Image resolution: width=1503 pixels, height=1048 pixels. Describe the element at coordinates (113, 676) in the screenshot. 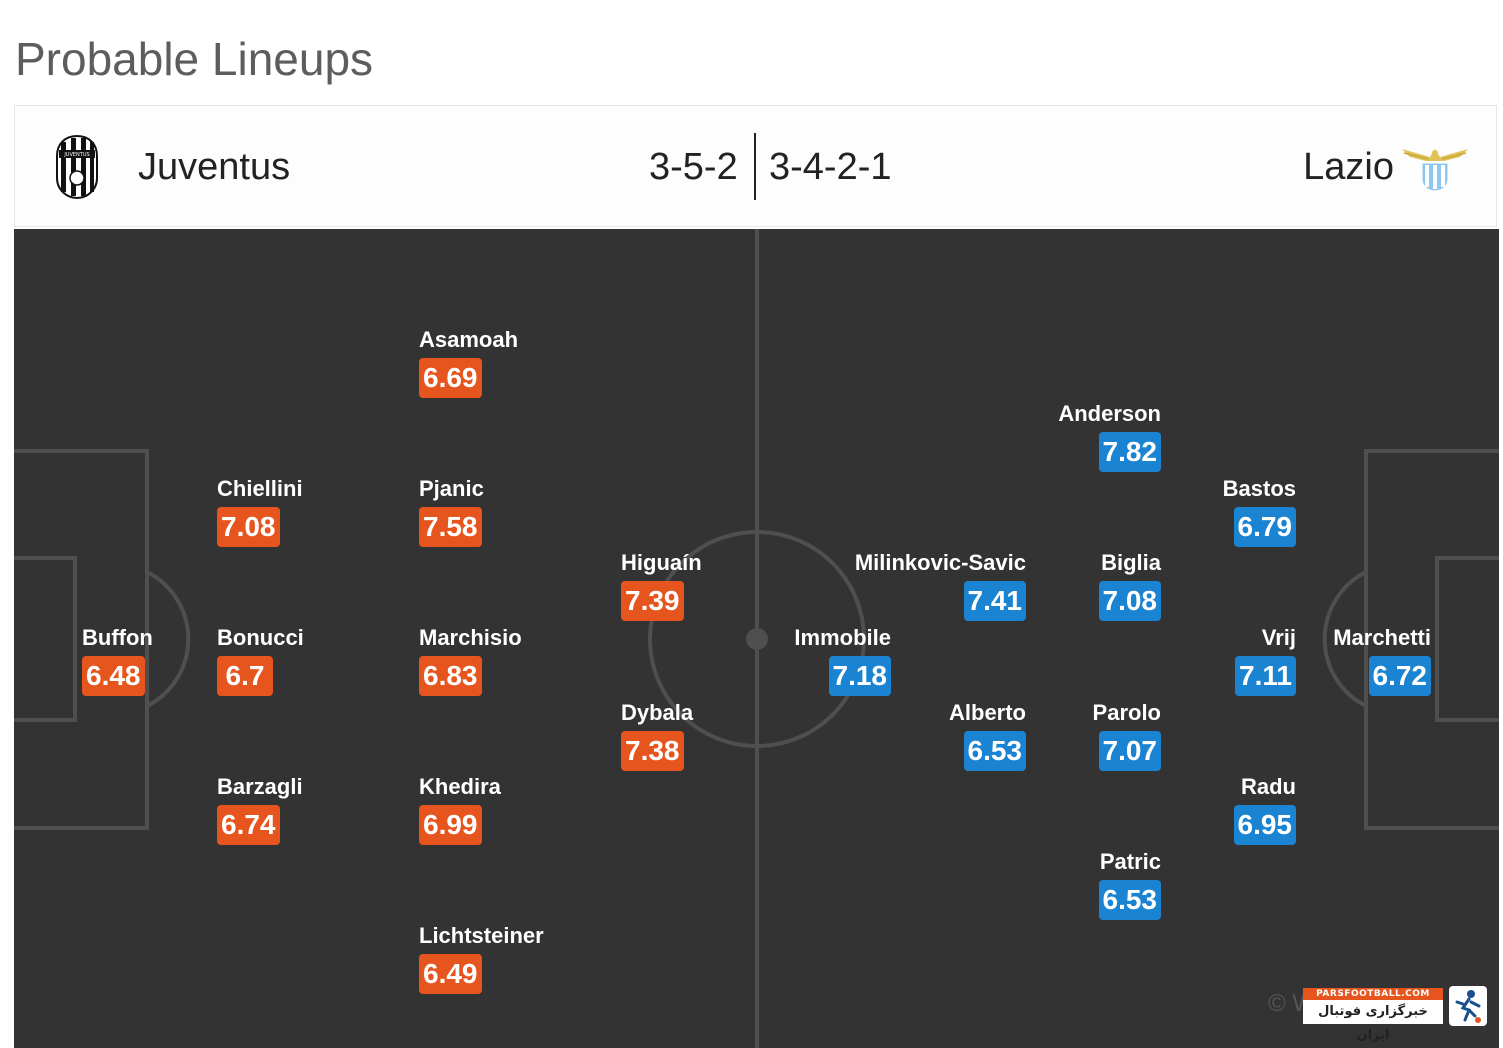

I see `player-rating: 6.48` at that location.